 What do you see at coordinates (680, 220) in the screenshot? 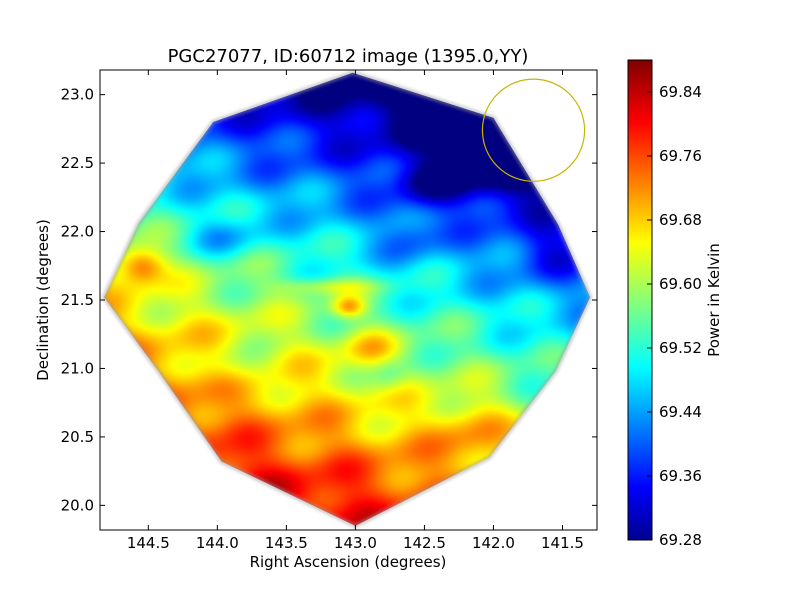
I see `colorbar-tick-label: 69.68` at bounding box center [680, 220].